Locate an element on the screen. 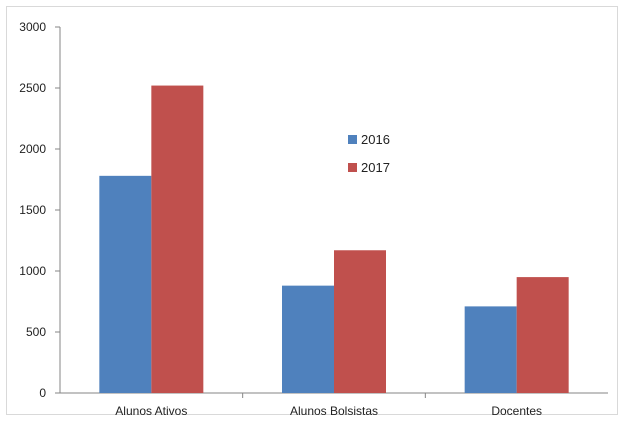 The width and height of the screenshot is (624, 421). x-category-label: Docentes is located at coordinates (516, 411).